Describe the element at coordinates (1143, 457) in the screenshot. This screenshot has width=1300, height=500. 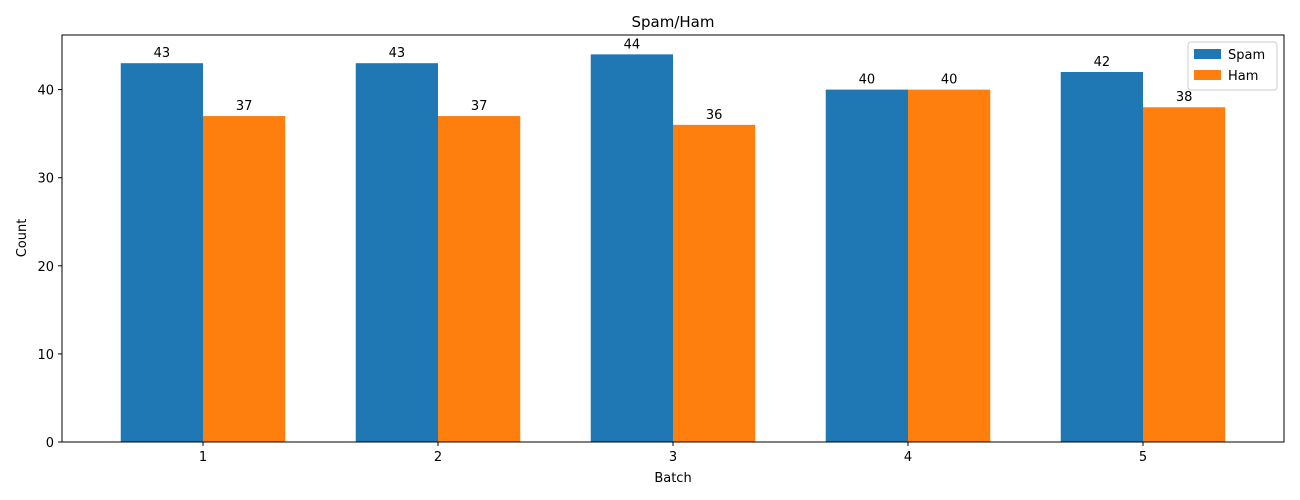
I see `x-tick-label: 5` at that location.